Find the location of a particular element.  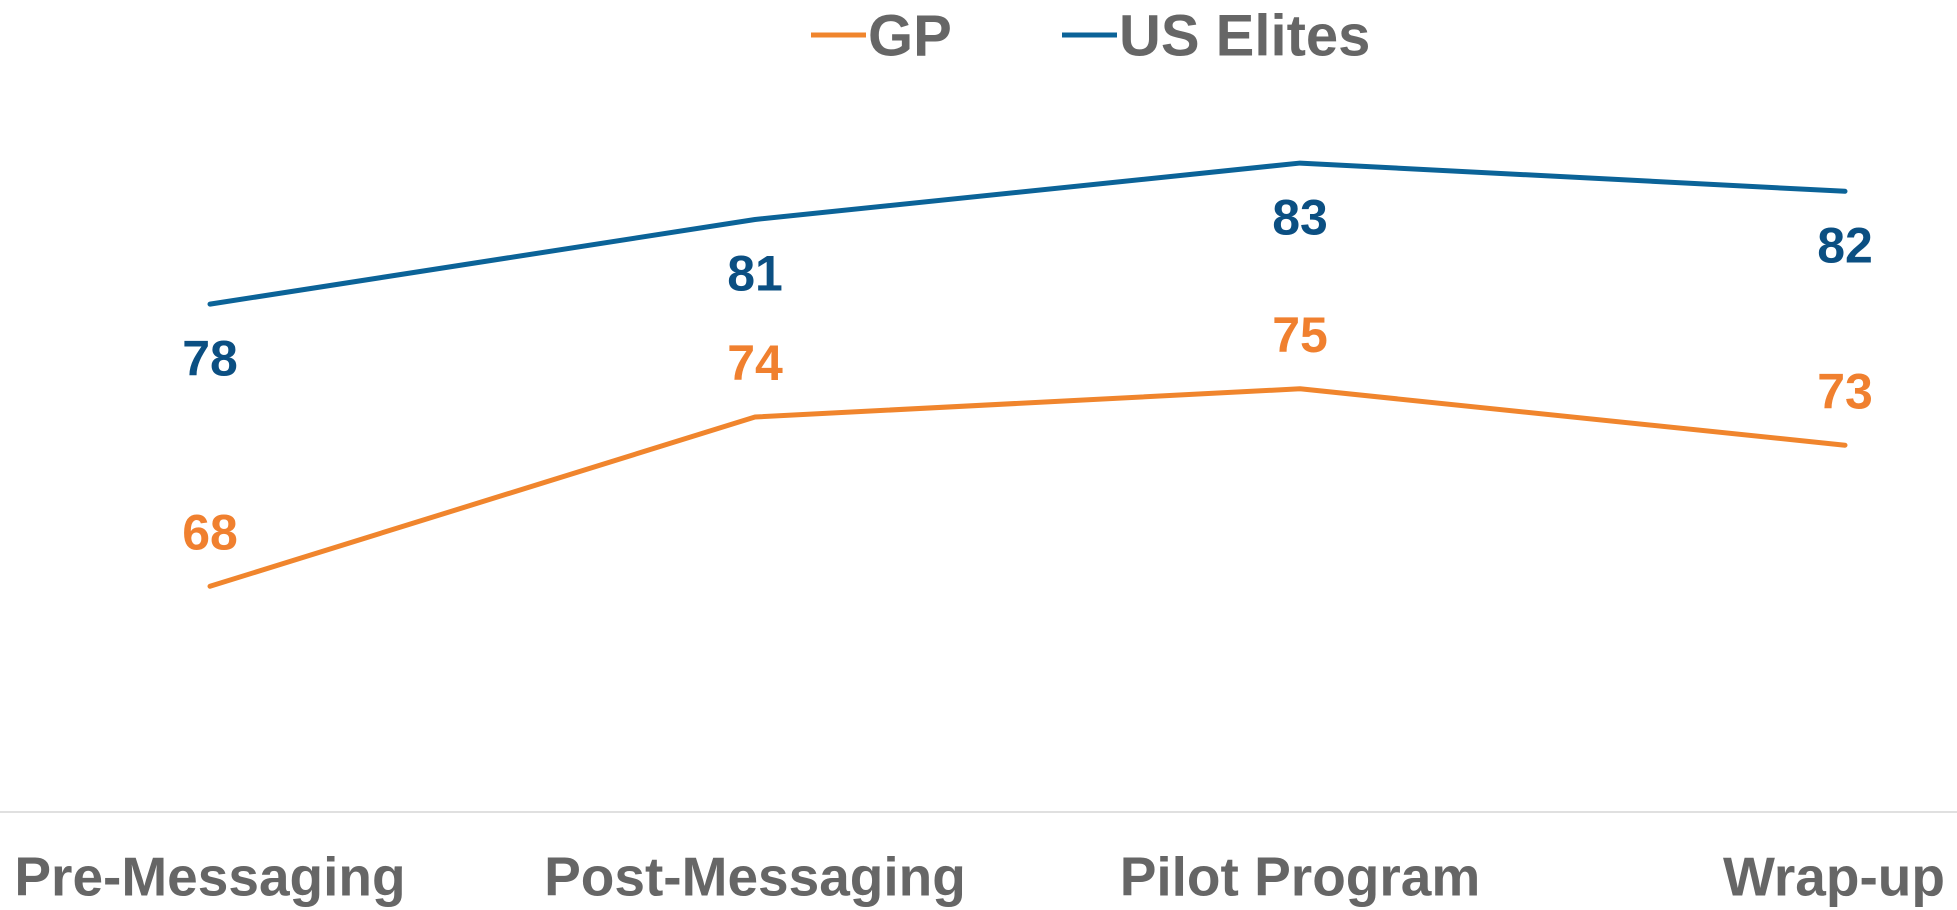

x-tick-label: Pre-Messaging is located at coordinates (209, 877).